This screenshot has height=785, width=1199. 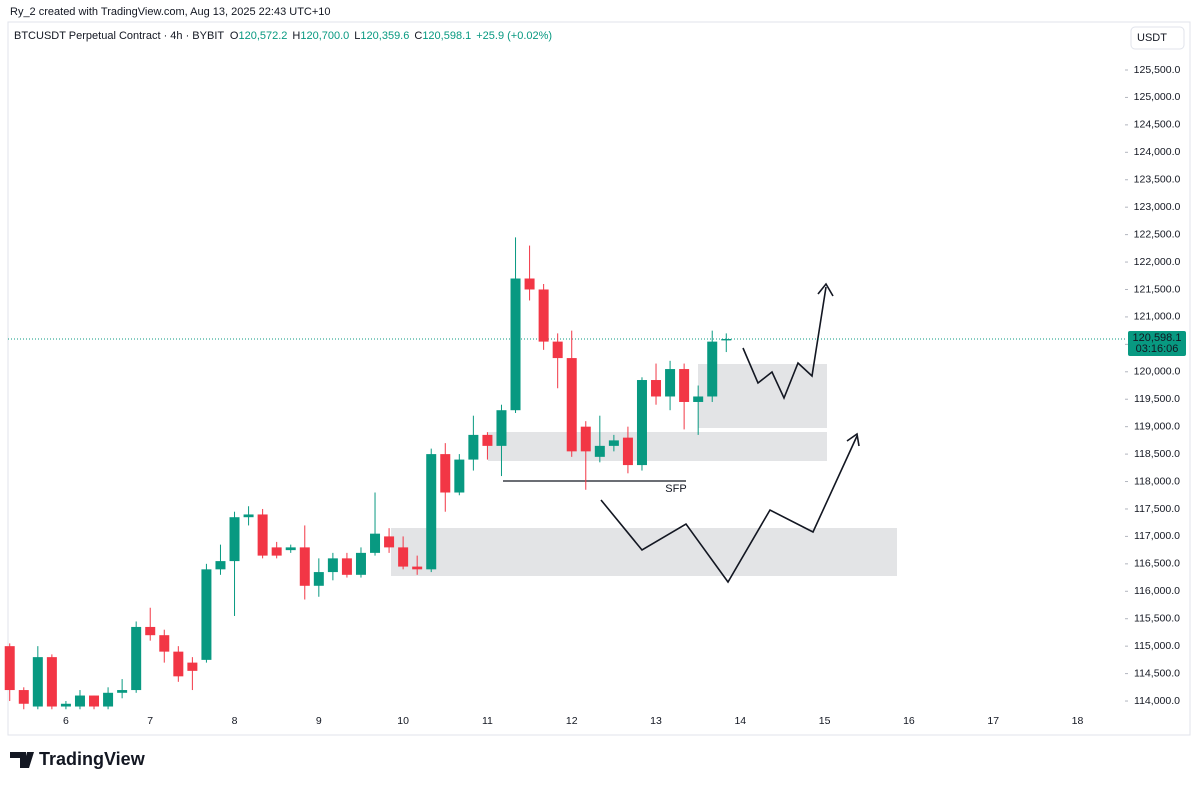 What do you see at coordinates (909, 721) in the screenshot?
I see `x-tick-label: 16` at bounding box center [909, 721].